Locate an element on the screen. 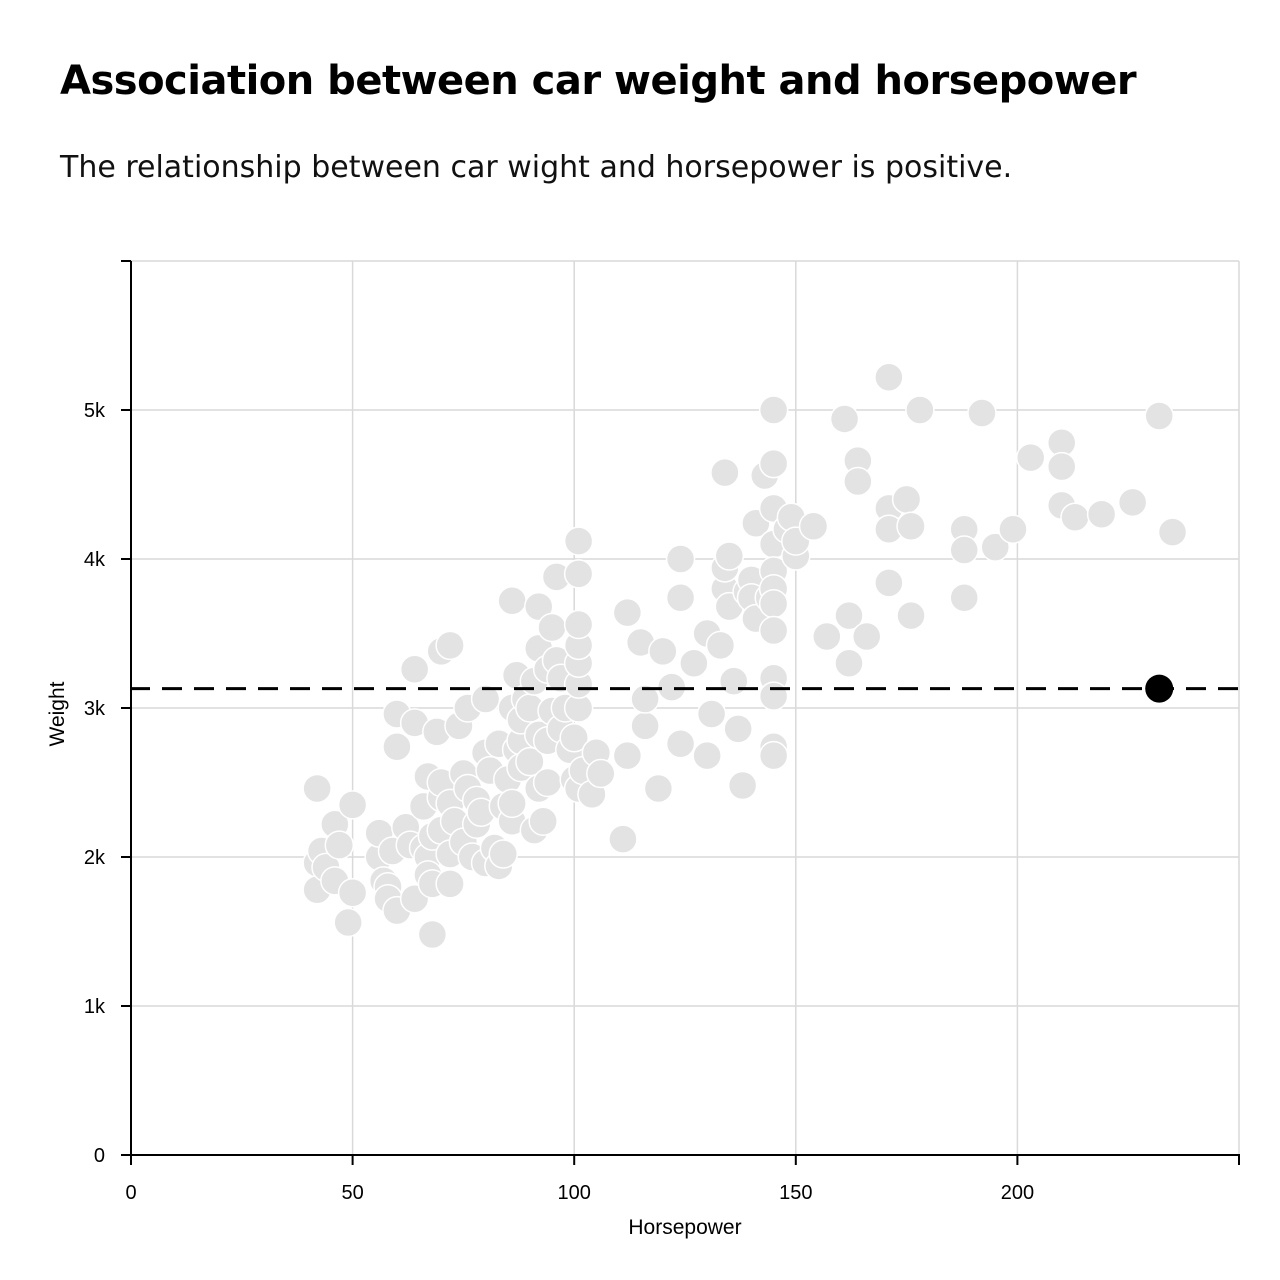 This screenshot has width=1280, height=1280. x-tick-label: 100 is located at coordinates (574, 1193).